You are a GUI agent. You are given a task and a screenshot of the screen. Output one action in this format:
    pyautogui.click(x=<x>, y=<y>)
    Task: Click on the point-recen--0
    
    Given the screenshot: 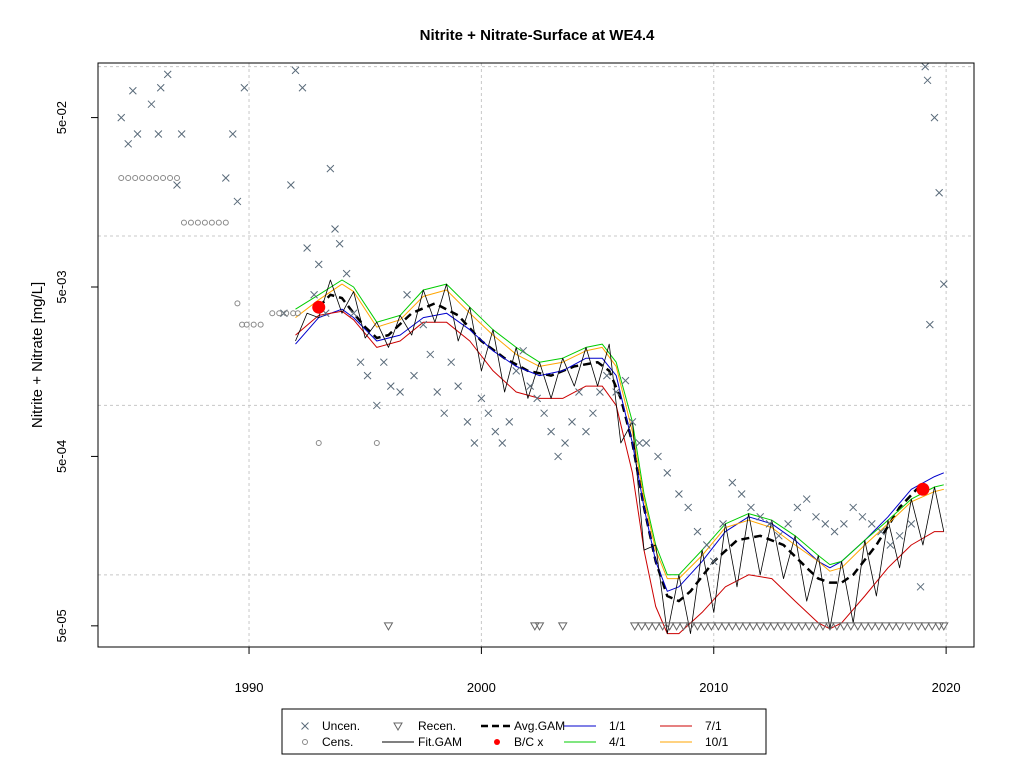 What is the action you would take?
    pyautogui.click(x=388, y=626)
    